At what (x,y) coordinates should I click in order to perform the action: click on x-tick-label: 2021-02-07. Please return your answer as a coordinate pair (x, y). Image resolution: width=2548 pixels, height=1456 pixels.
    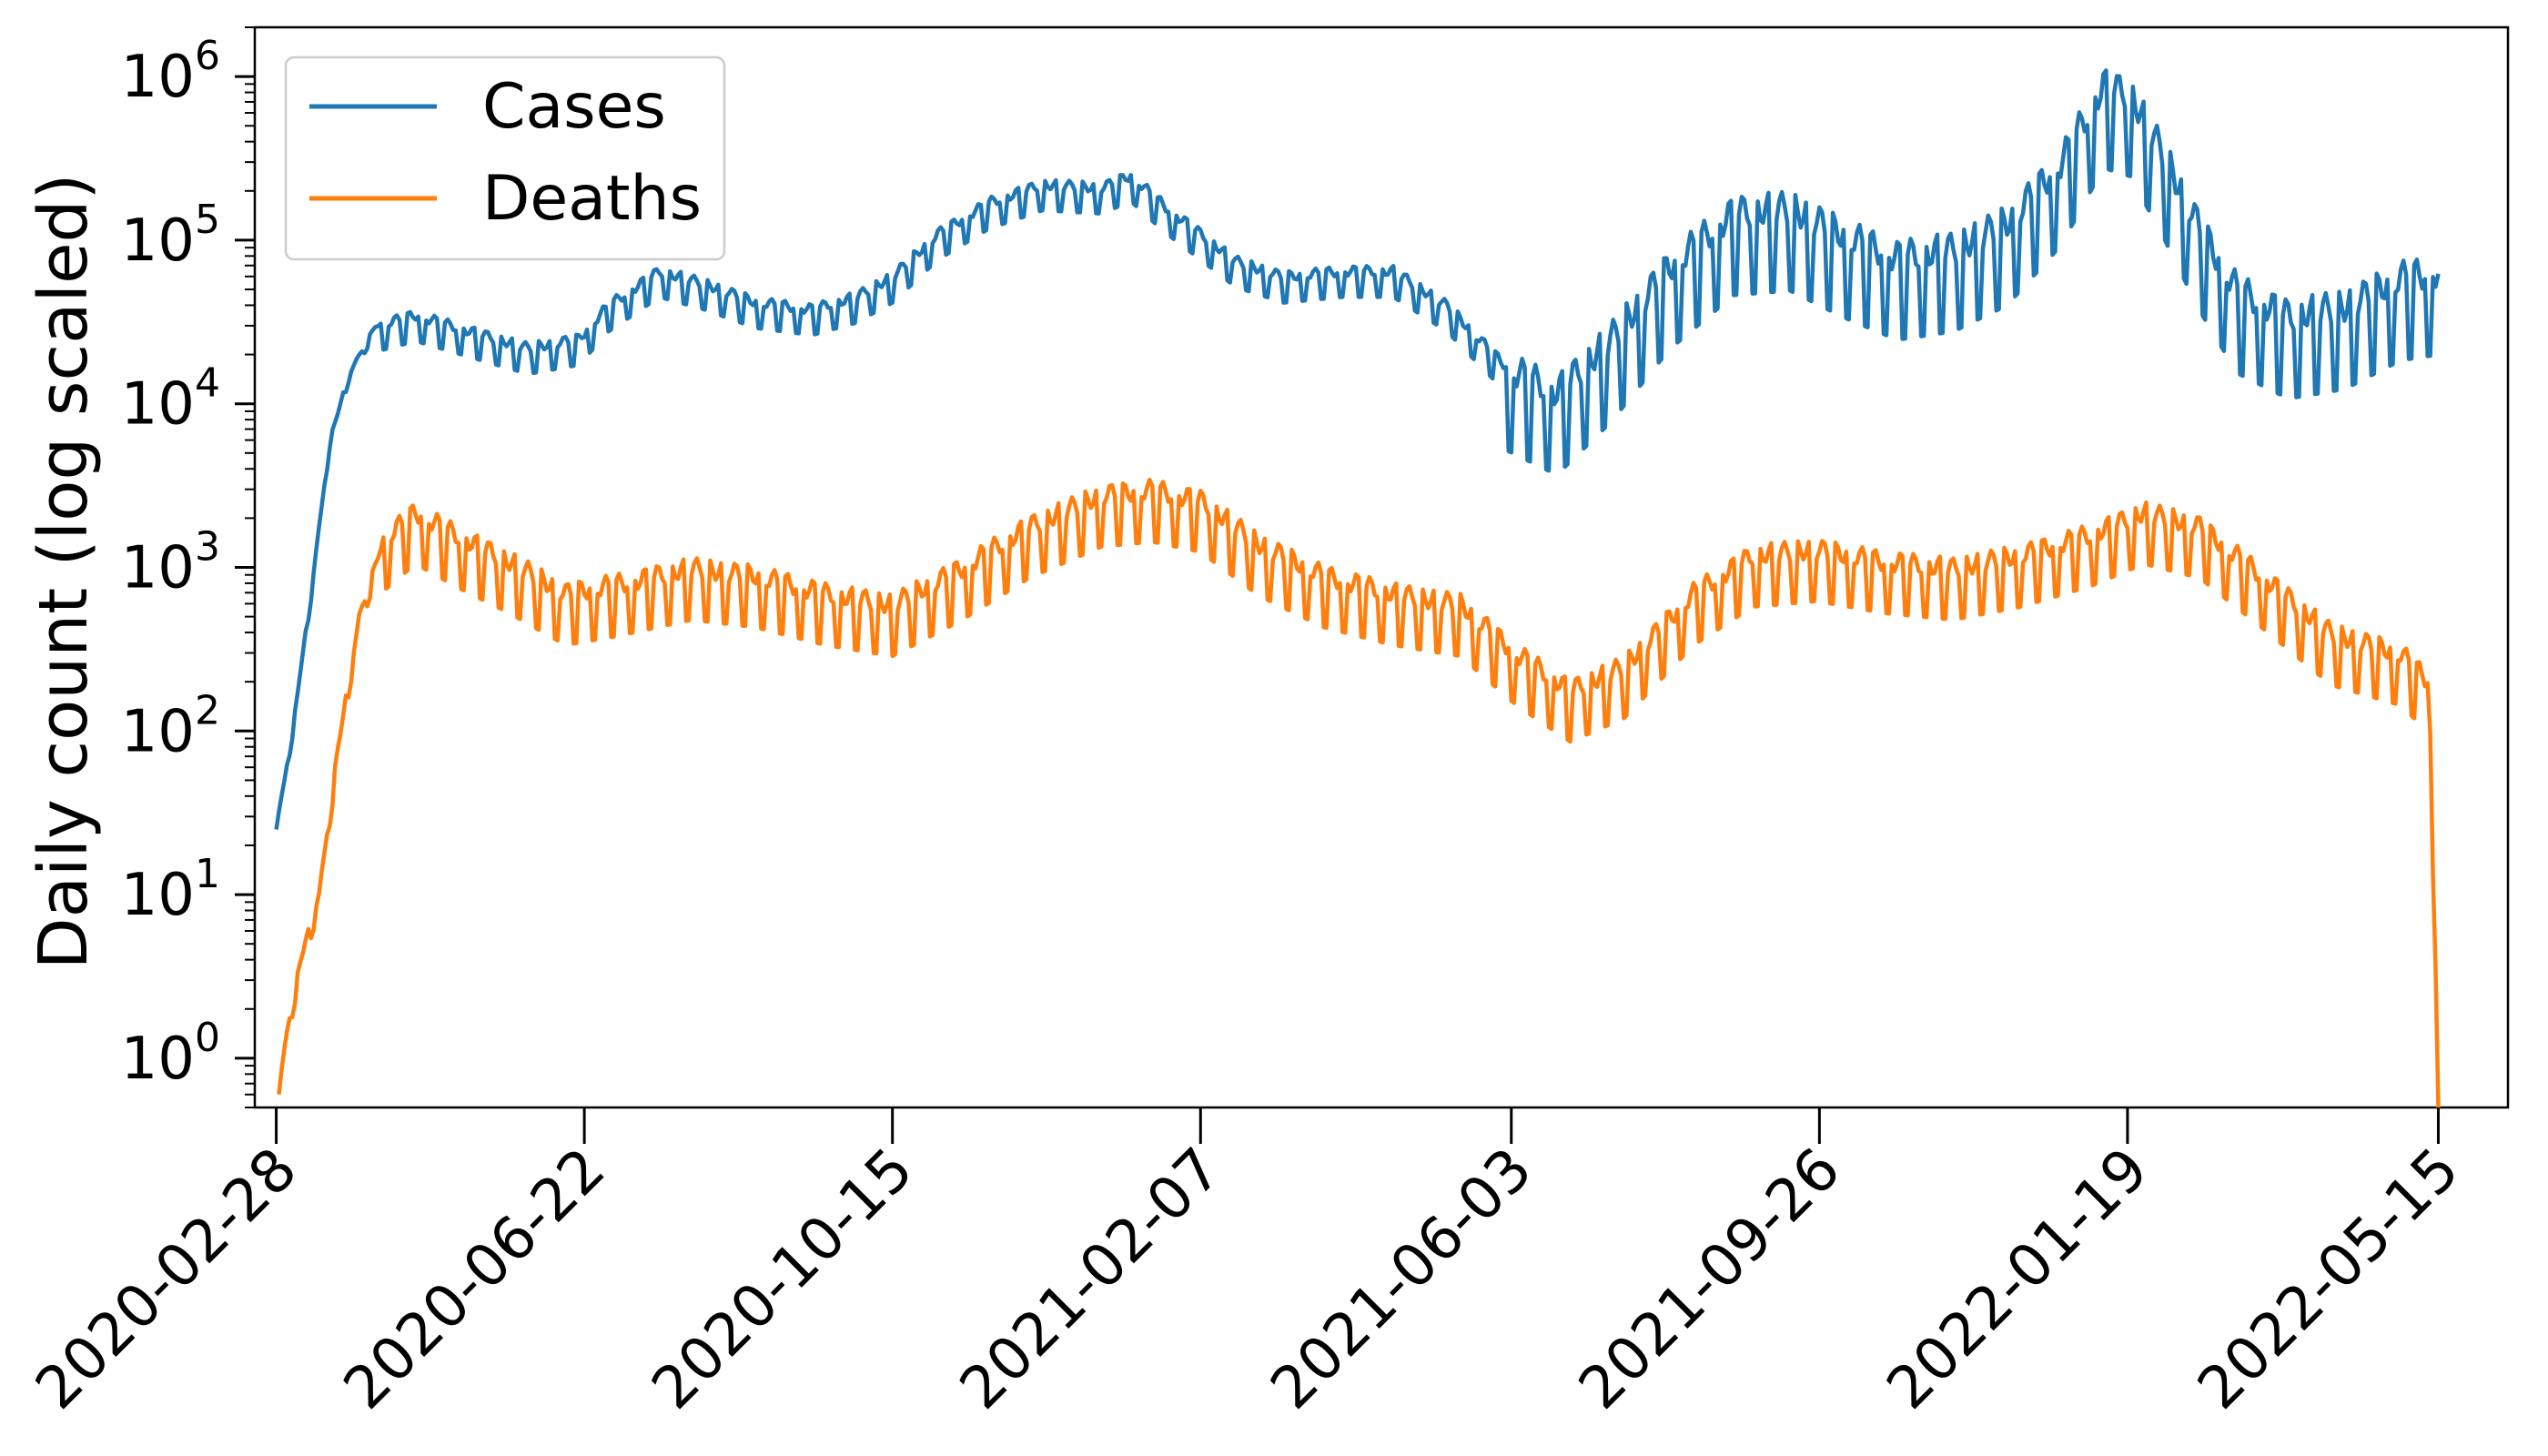
    Looking at the image, I should click on (1091, 1279).